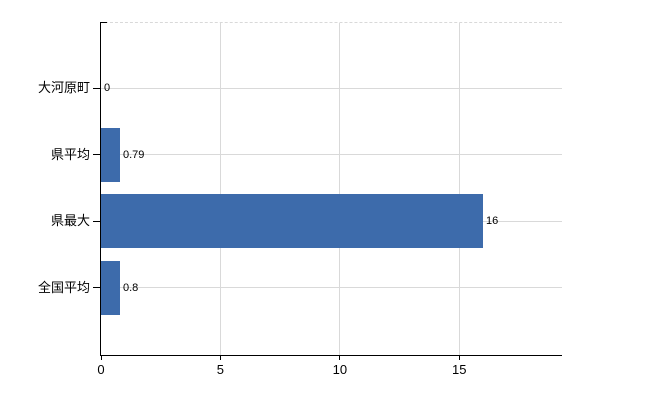  What do you see at coordinates (70, 154) in the screenshot?
I see `category-label: 県平均` at bounding box center [70, 154].